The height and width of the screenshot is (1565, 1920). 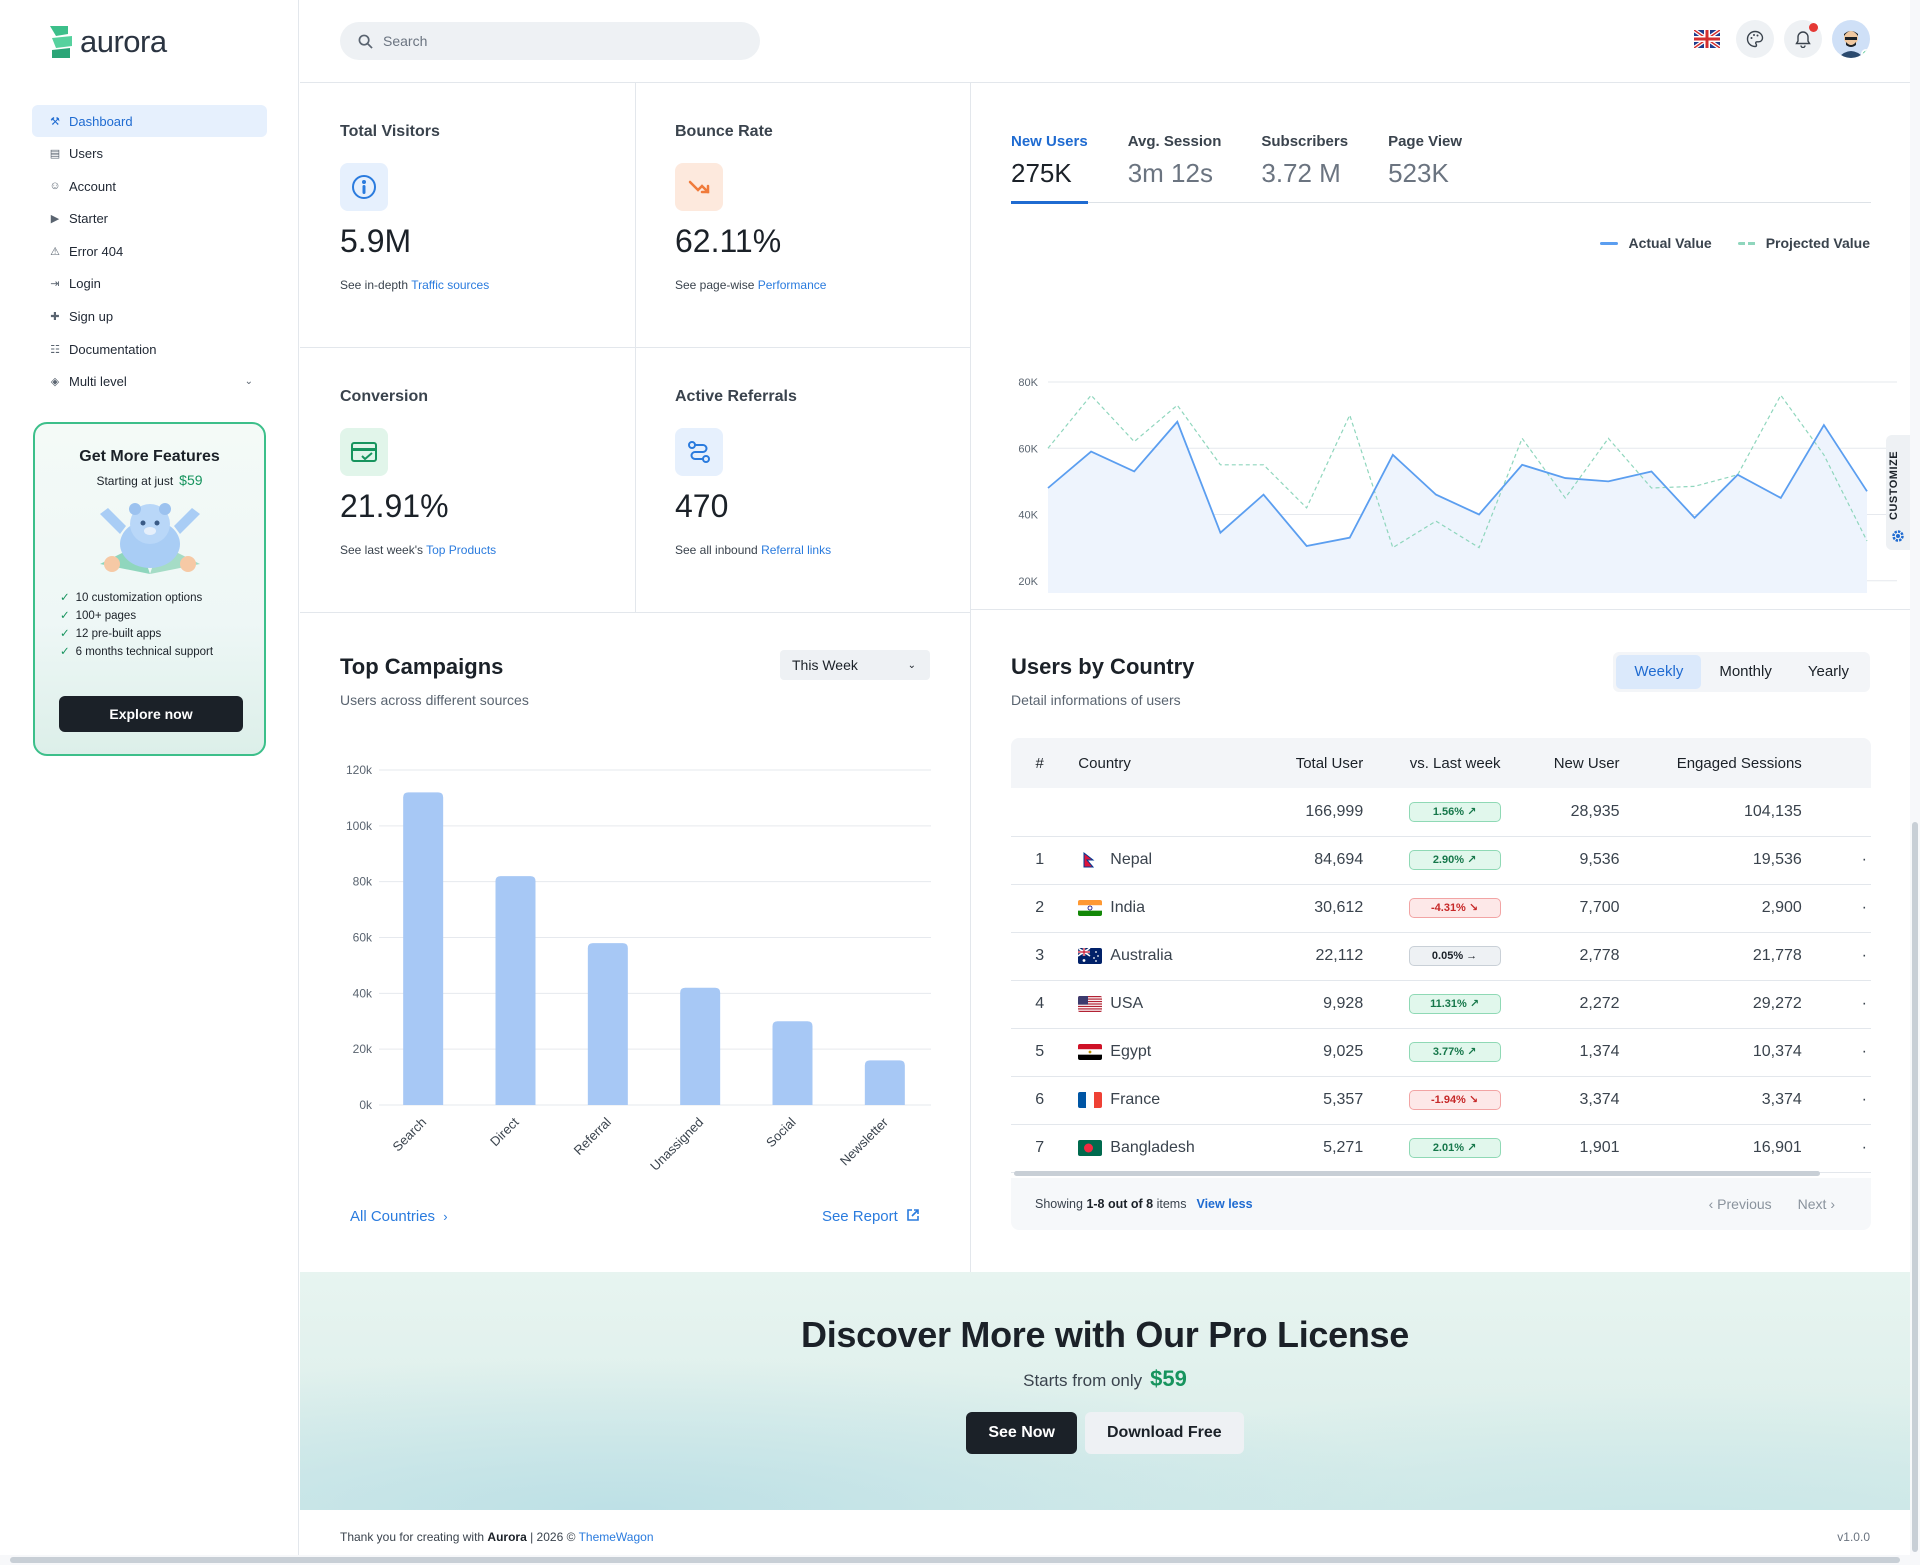 I want to click on table-row: 2 India 30,612 -4.31% ↘ 7,700 2,900 ·, so click(x=1441, y=908).